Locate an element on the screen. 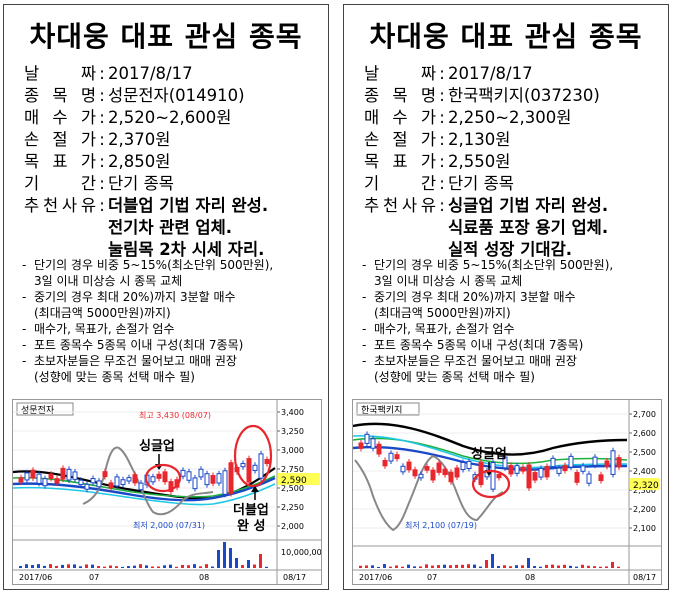 The image size is (676, 596). price-tick: 2,400 is located at coordinates (644, 471).